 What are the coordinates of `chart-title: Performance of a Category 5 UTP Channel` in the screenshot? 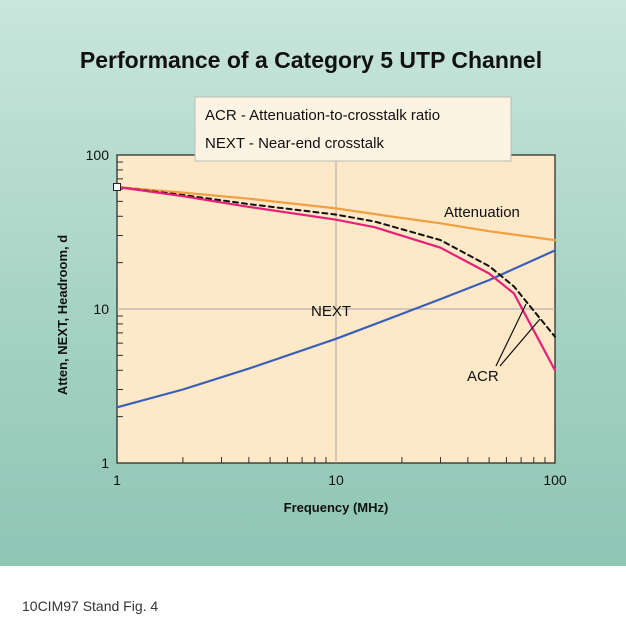 It's located at (311, 60).